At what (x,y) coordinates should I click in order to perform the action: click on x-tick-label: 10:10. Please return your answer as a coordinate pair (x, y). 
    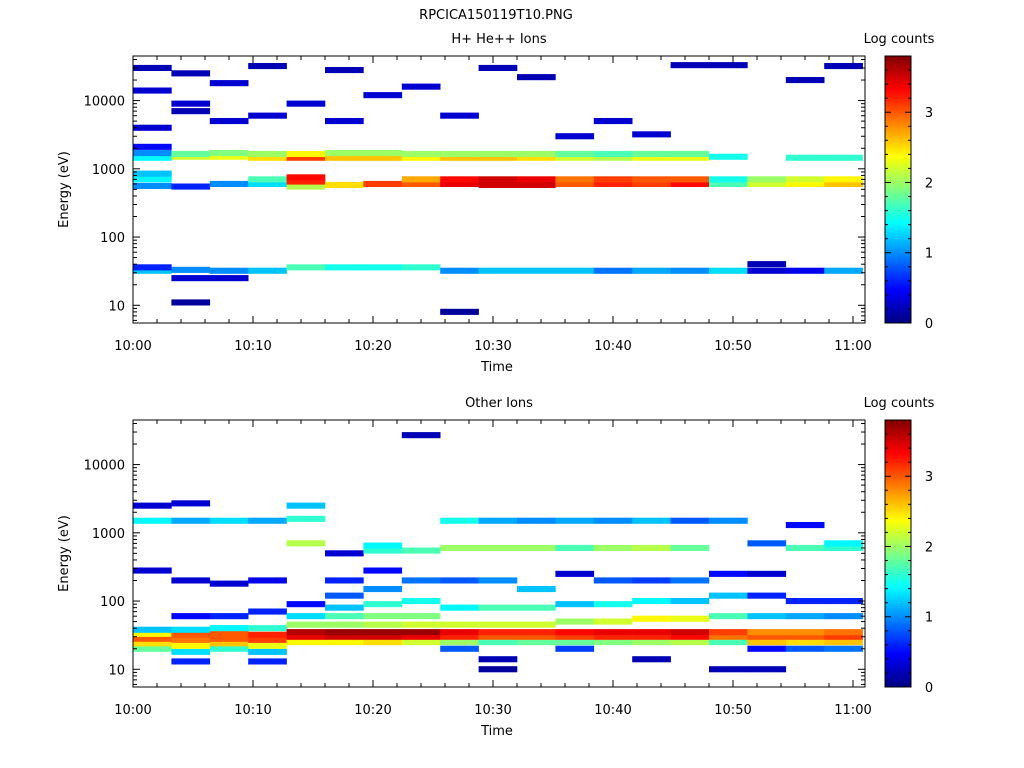
    Looking at the image, I should click on (252, 346).